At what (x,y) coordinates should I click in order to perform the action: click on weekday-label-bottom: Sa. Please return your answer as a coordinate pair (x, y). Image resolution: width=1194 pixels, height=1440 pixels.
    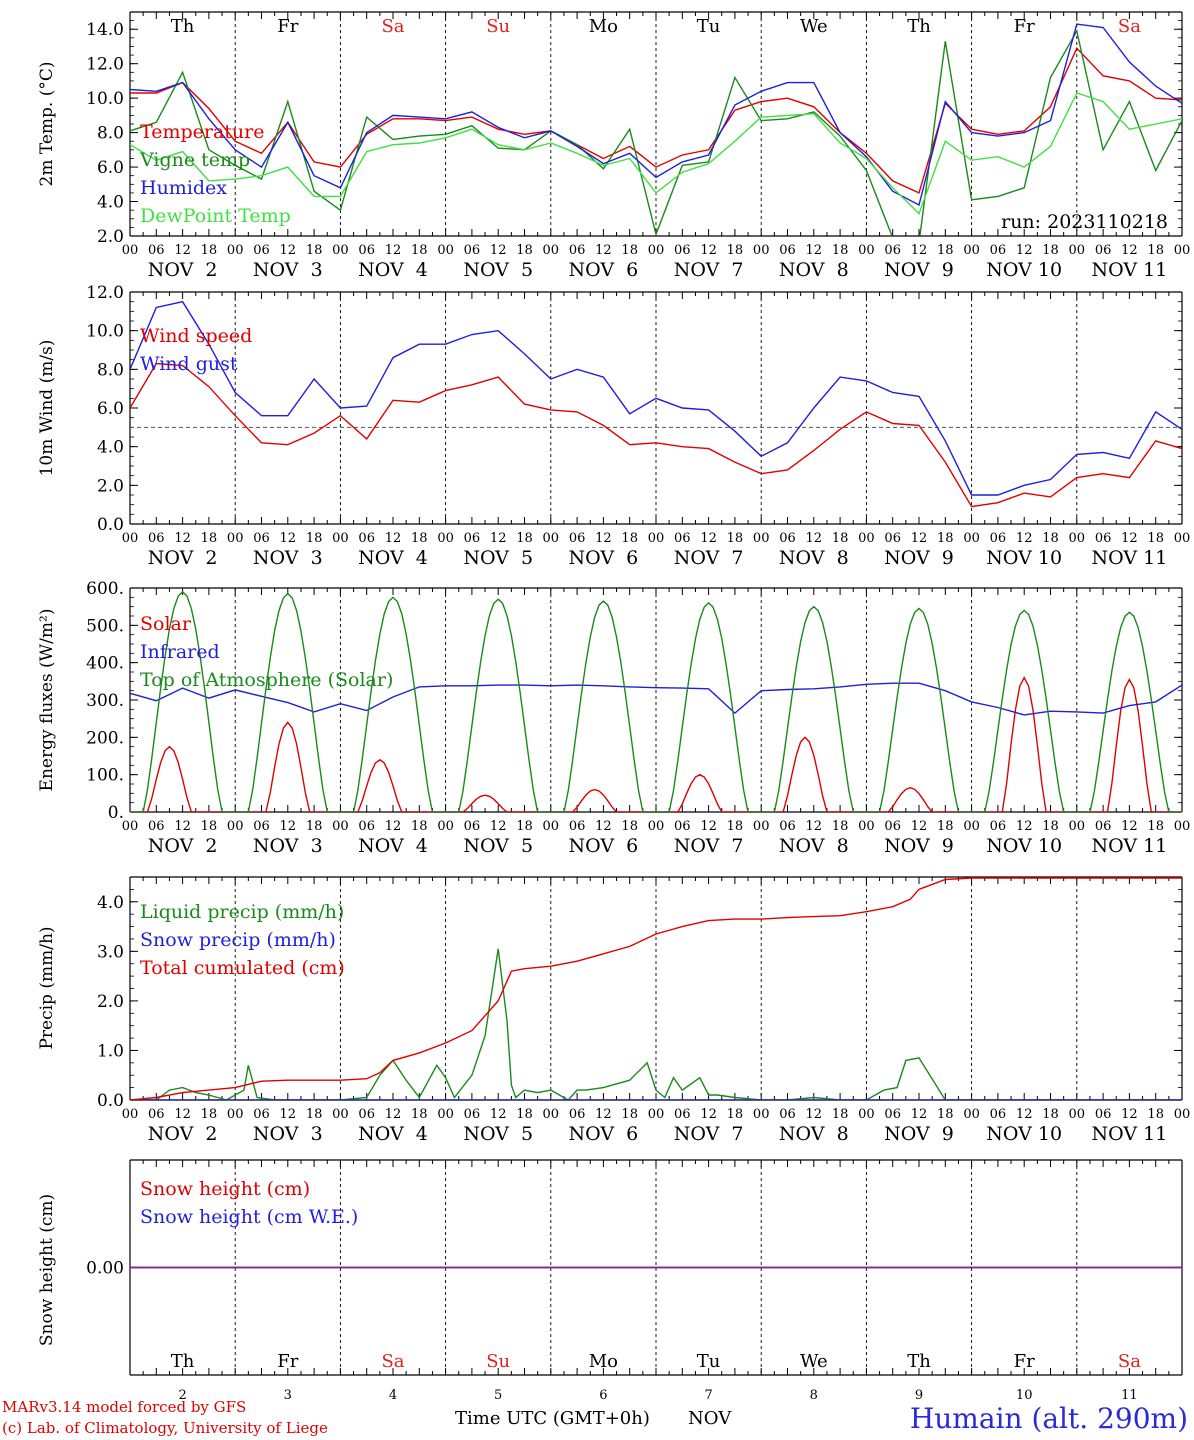
    Looking at the image, I should click on (392, 1361).